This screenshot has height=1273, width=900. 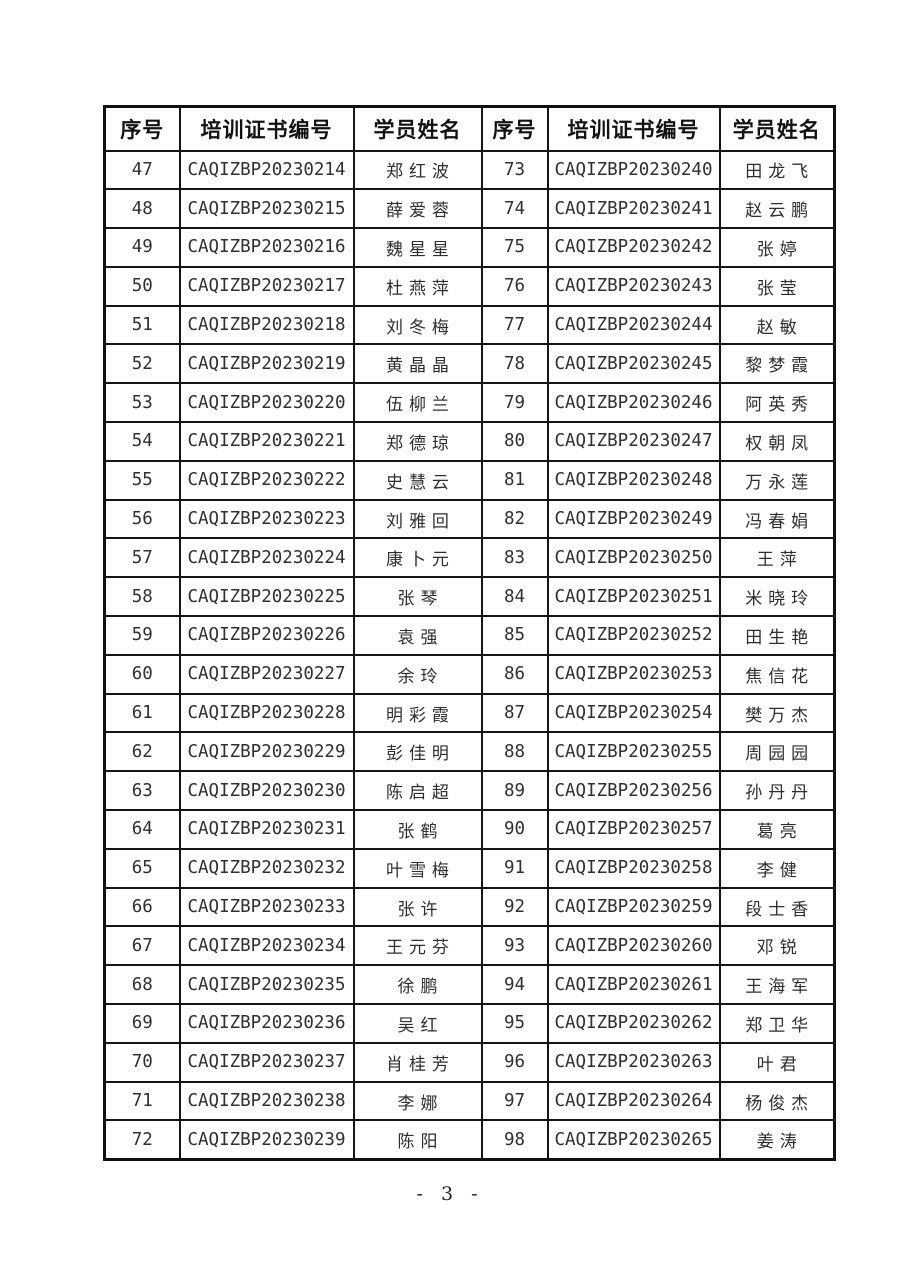 What do you see at coordinates (514, 128) in the screenshot?
I see `column-header: 序号` at bounding box center [514, 128].